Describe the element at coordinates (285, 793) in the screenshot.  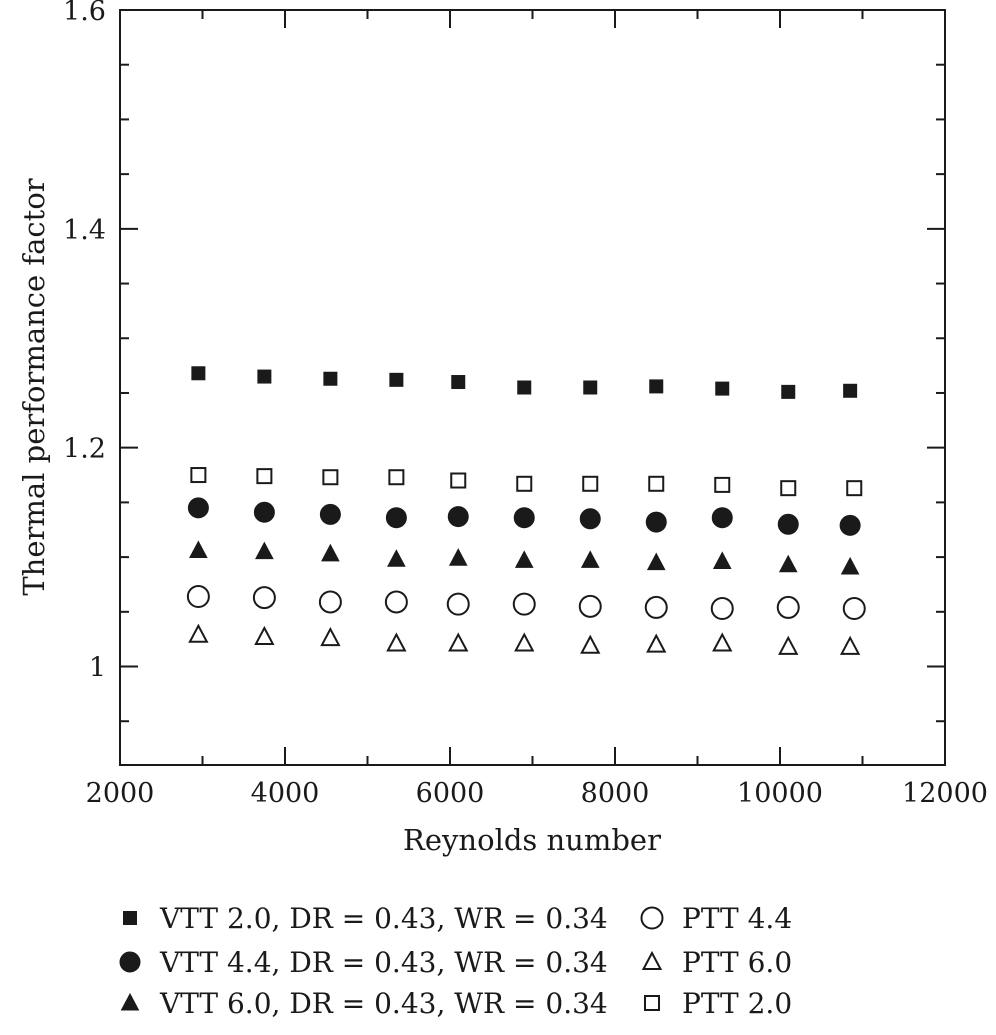
I see `x-tick-label: 4000` at that location.